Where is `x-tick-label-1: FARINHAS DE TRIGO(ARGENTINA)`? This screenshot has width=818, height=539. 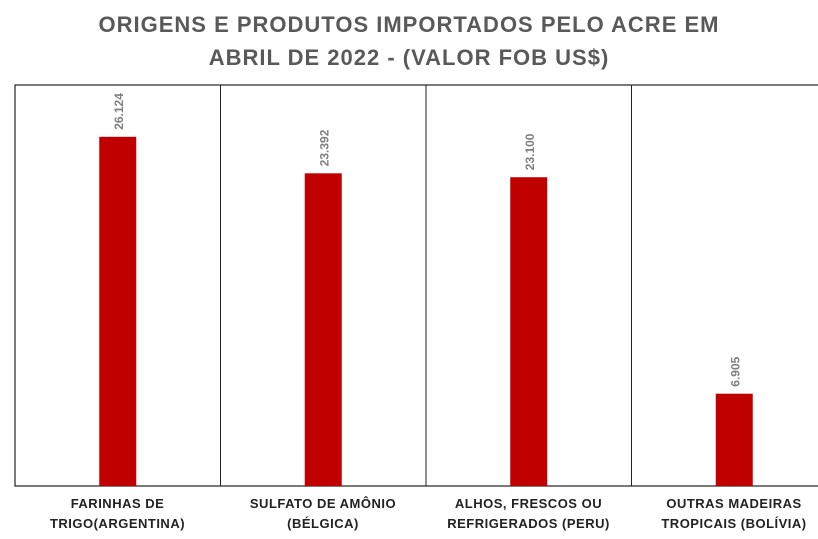
x-tick-label-1: FARINHAS DE TRIGO(ARGENTINA) is located at coordinates (117, 514).